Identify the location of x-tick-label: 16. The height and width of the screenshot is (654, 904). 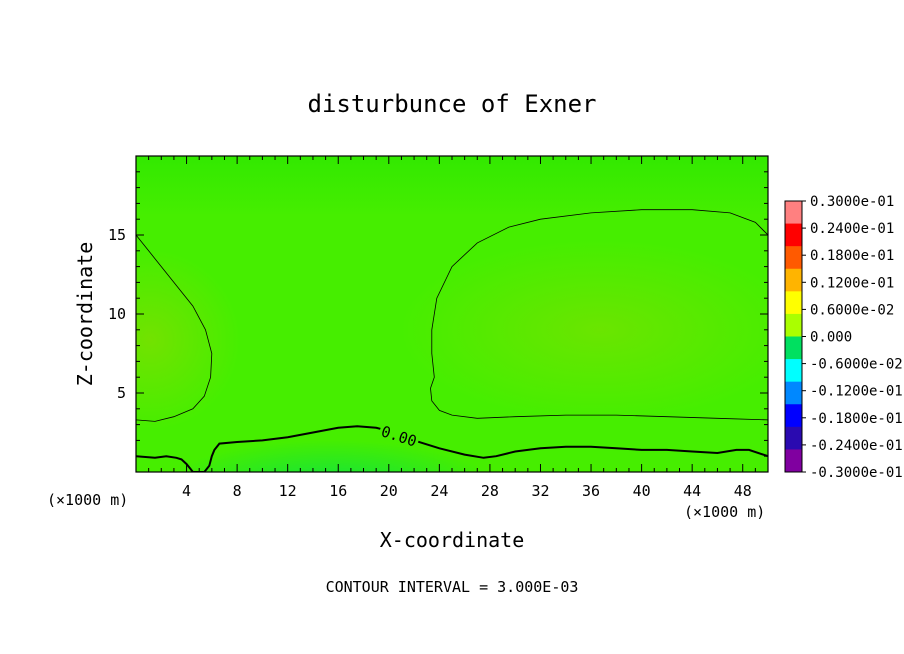
(338, 491).